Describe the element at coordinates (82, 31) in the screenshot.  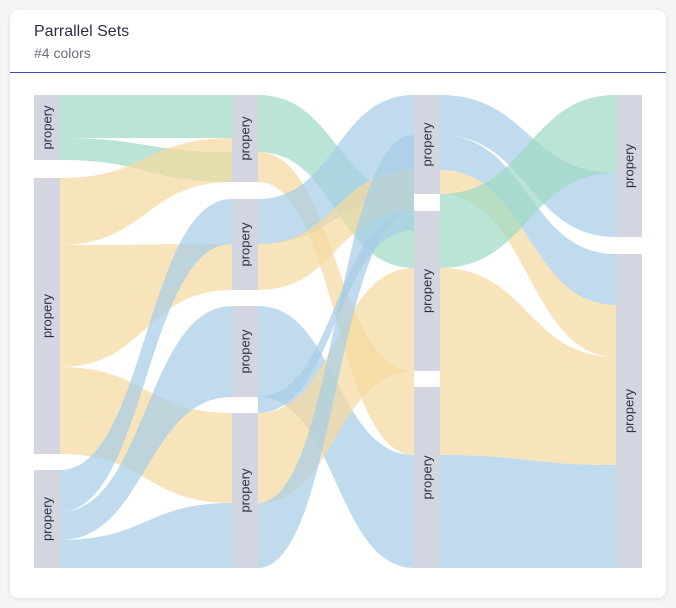
I see `card-title: Parrallel Sets` at that location.